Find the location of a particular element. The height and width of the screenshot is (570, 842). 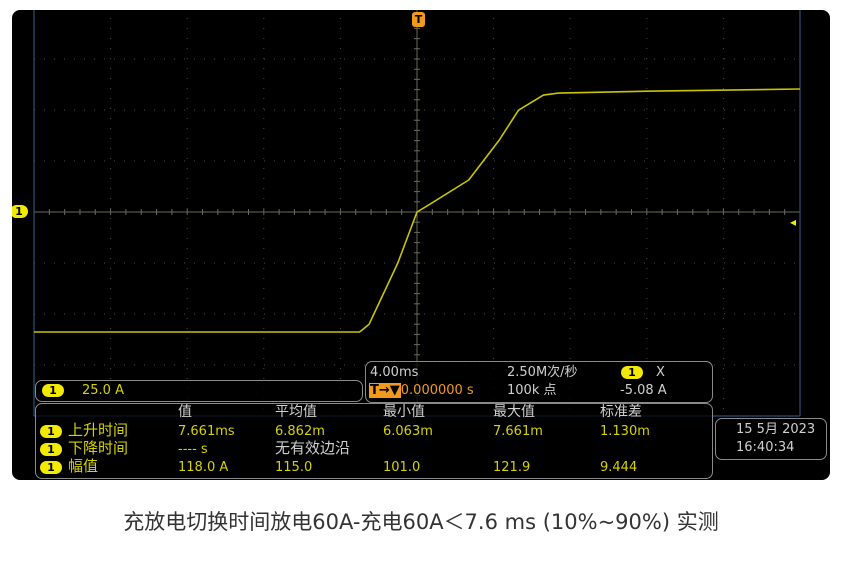

header-mean: 平均值 is located at coordinates (296, 412).